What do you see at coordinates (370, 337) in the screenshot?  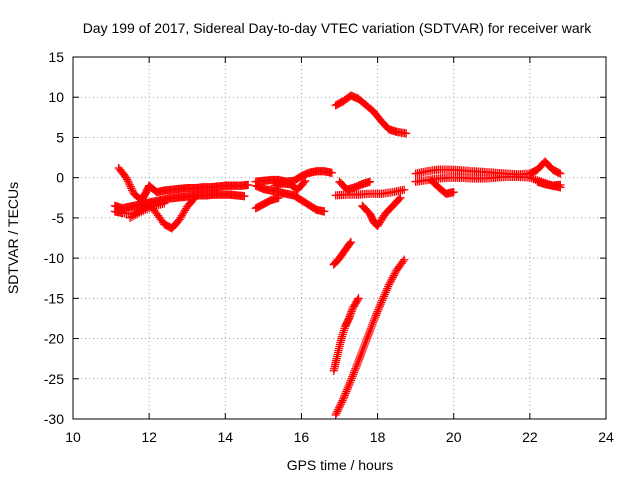 I see `series-dive-long` at bounding box center [370, 337].